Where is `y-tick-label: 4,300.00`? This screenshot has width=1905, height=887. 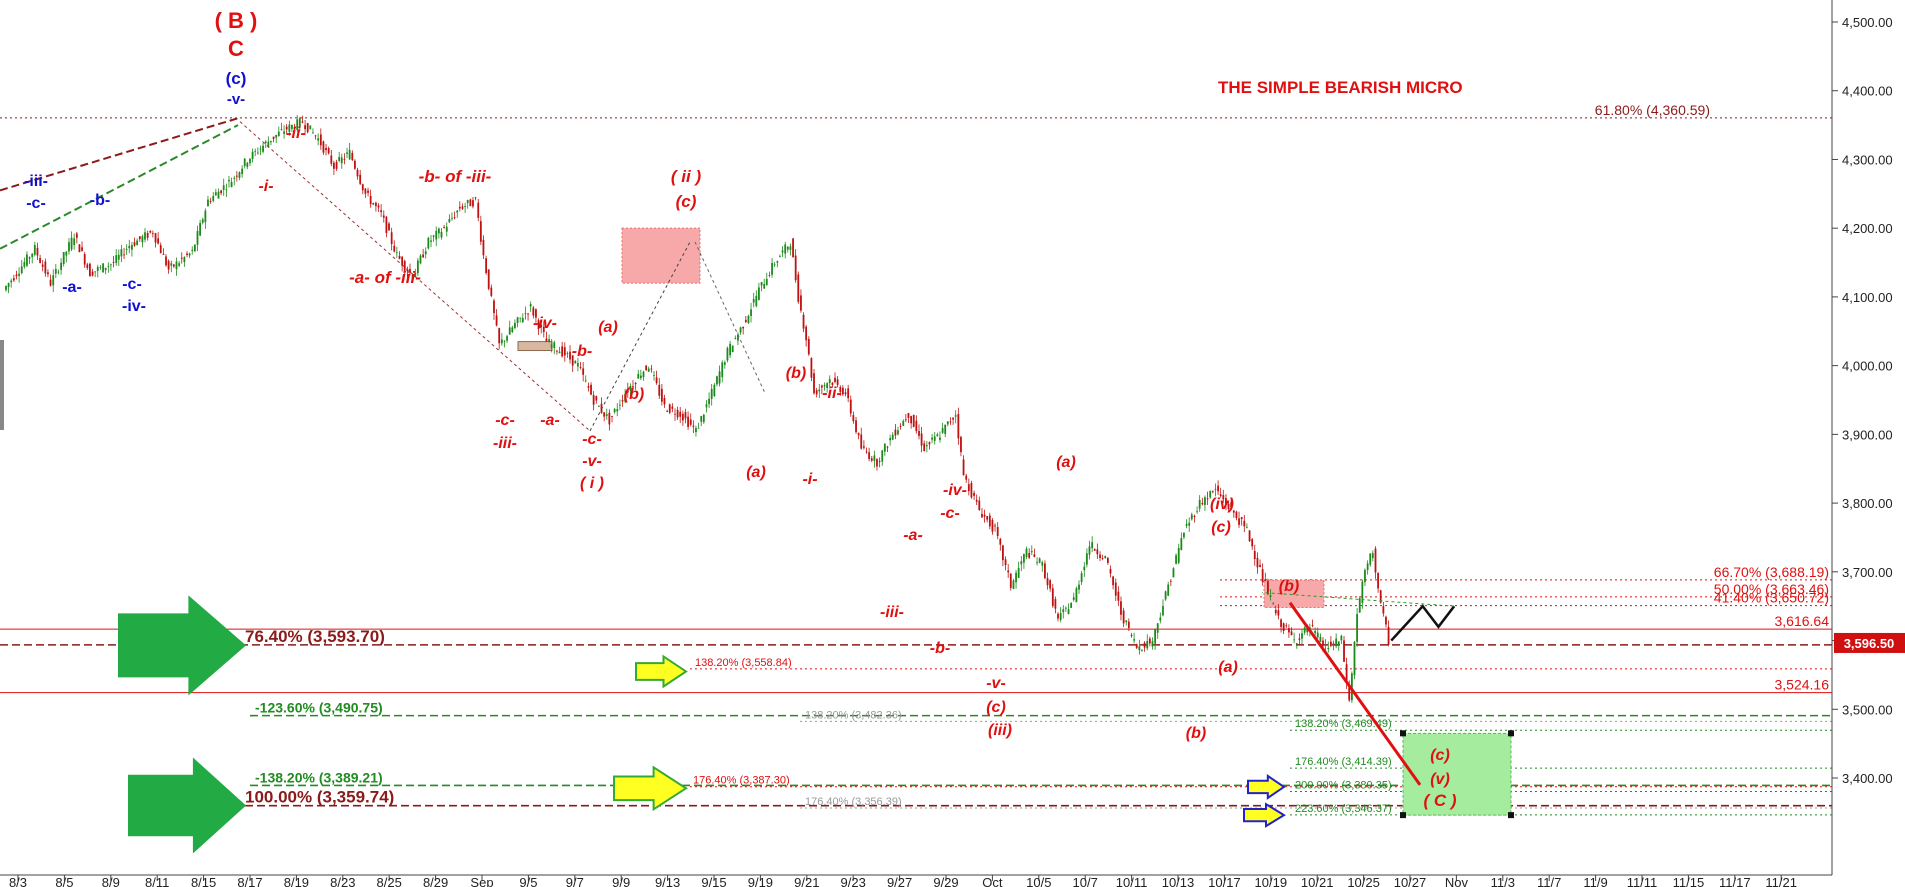 y-tick-label: 4,300.00 is located at coordinates (1867, 159).